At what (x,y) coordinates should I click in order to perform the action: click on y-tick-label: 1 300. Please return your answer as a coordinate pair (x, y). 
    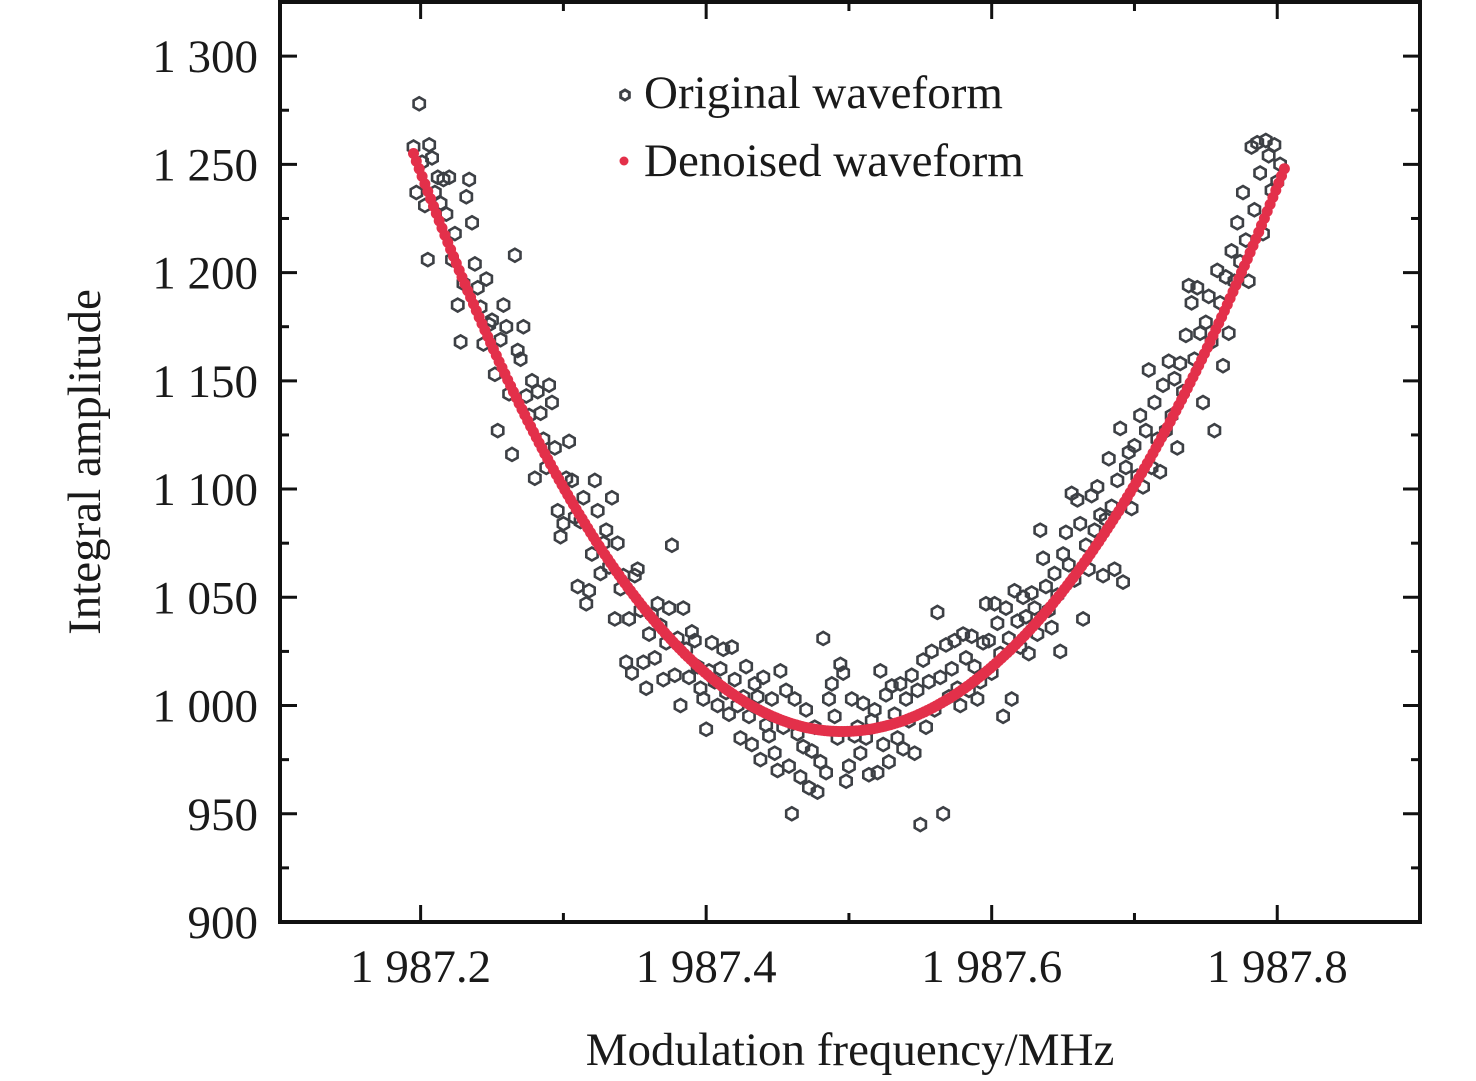
    Looking at the image, I should click on (205, 57).